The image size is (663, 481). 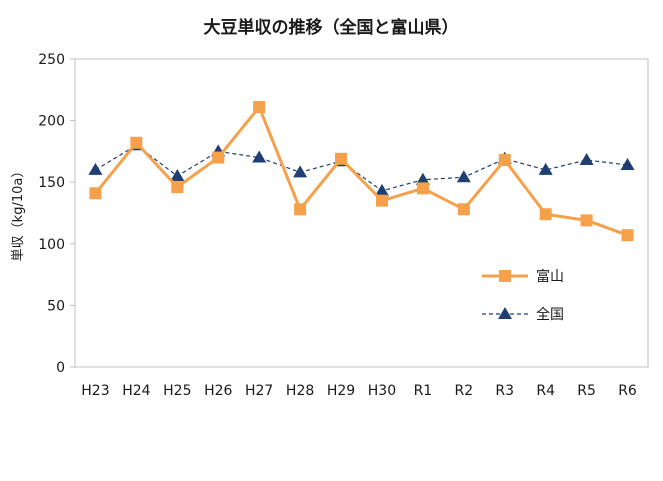 I want to click on x-tick-label: R3, so click(x=504, y=391).